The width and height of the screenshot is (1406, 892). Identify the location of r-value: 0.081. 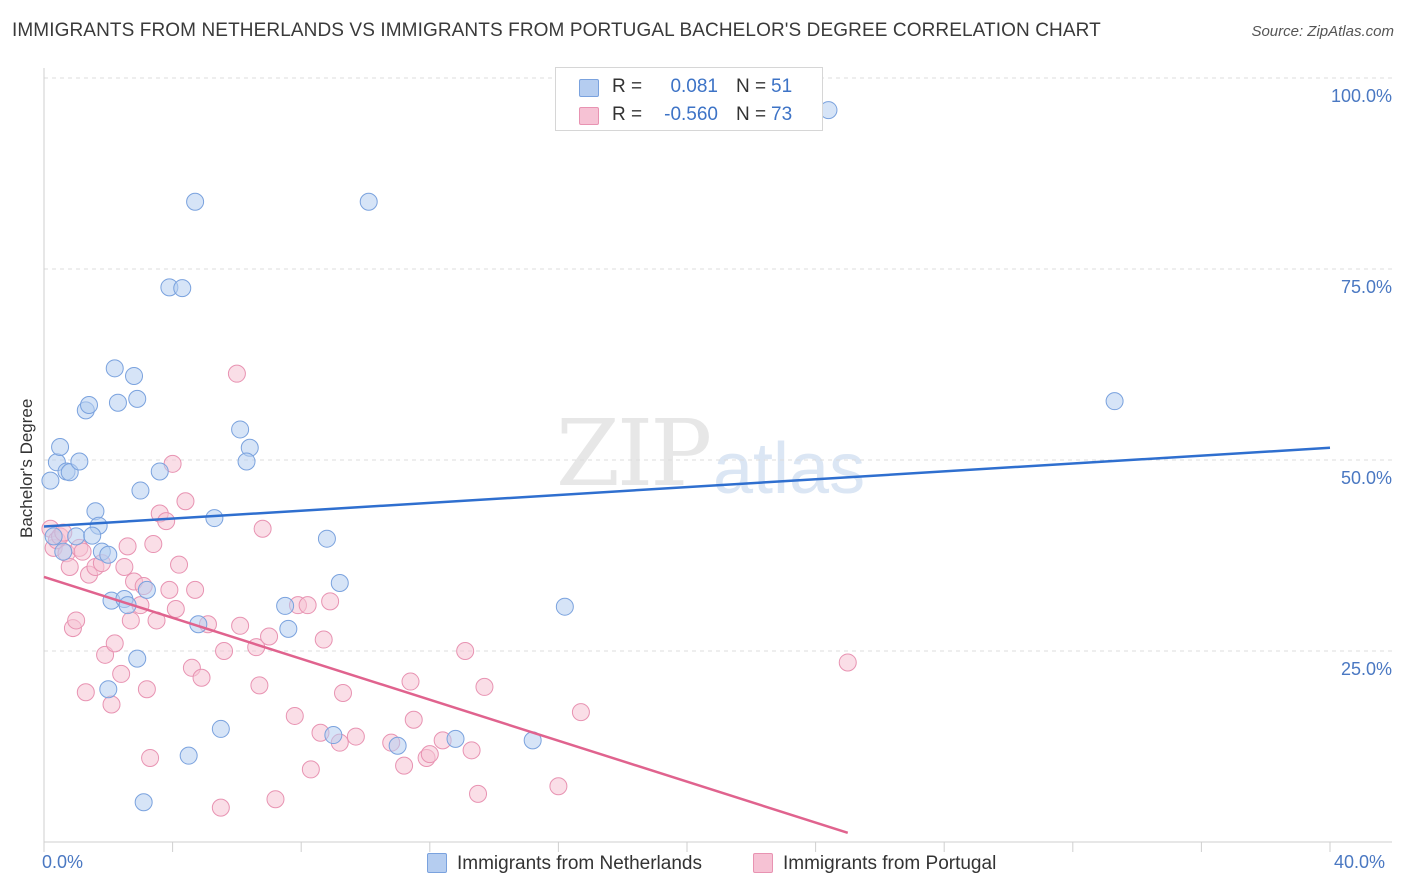
(694, 86).